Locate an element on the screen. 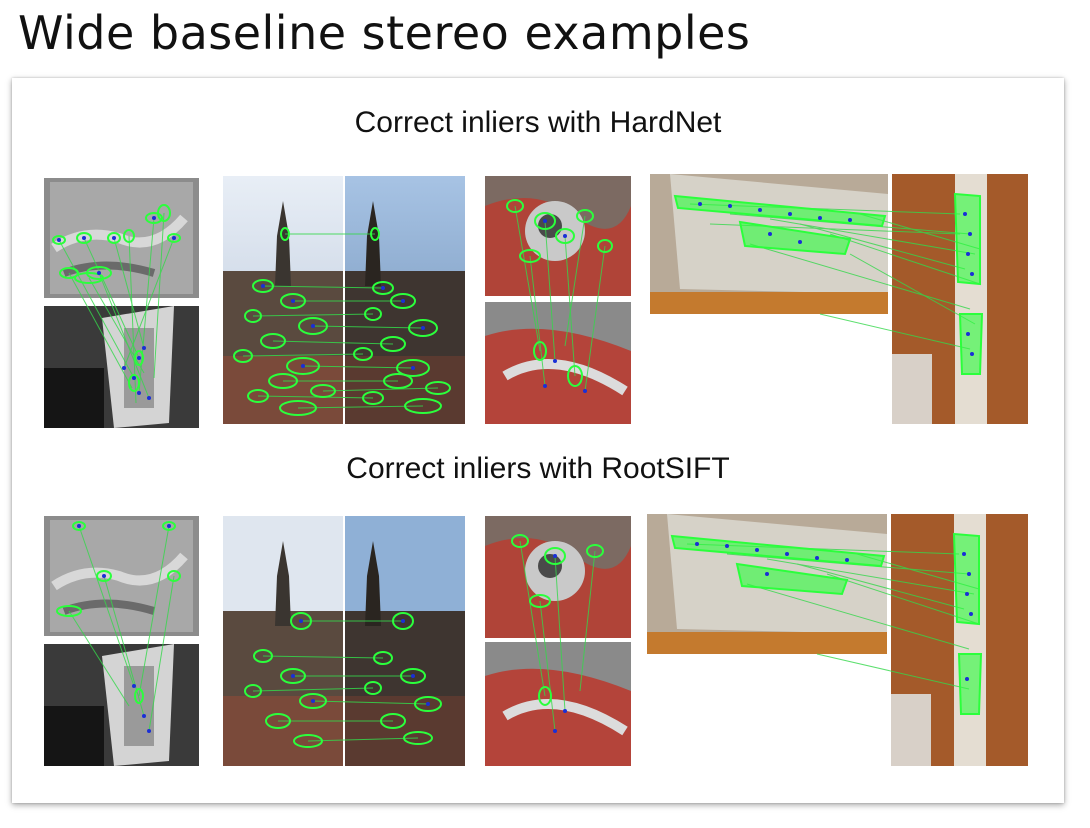 This screenshot has height=828, width=1090. match-image-cathedral-rootsift is located at coordinates (344, 641).